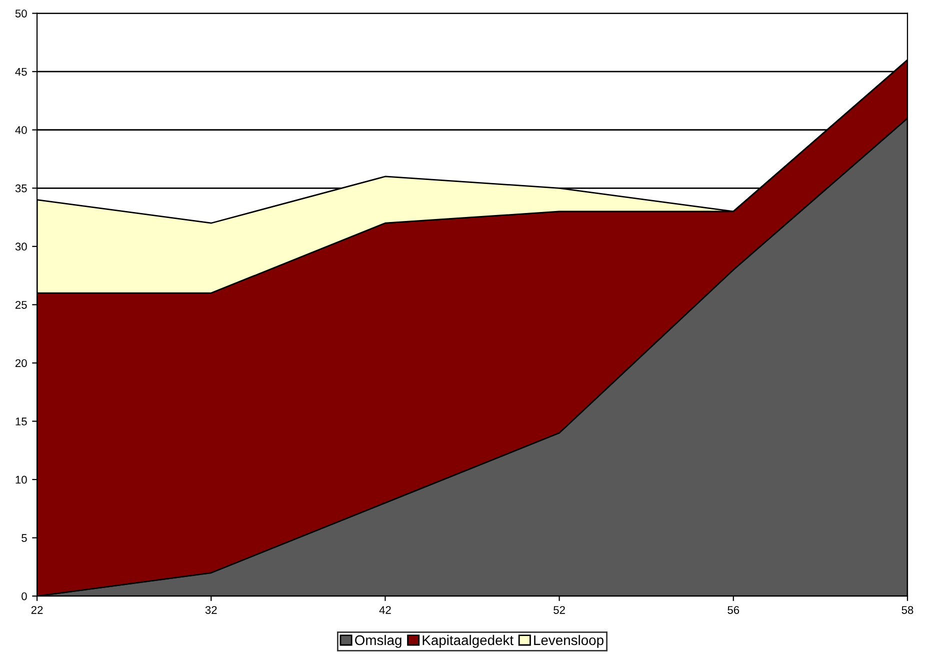 The height and width of the screenshot is (666, 926). I want to click on y-tick-label: 15, so click(21, 422).